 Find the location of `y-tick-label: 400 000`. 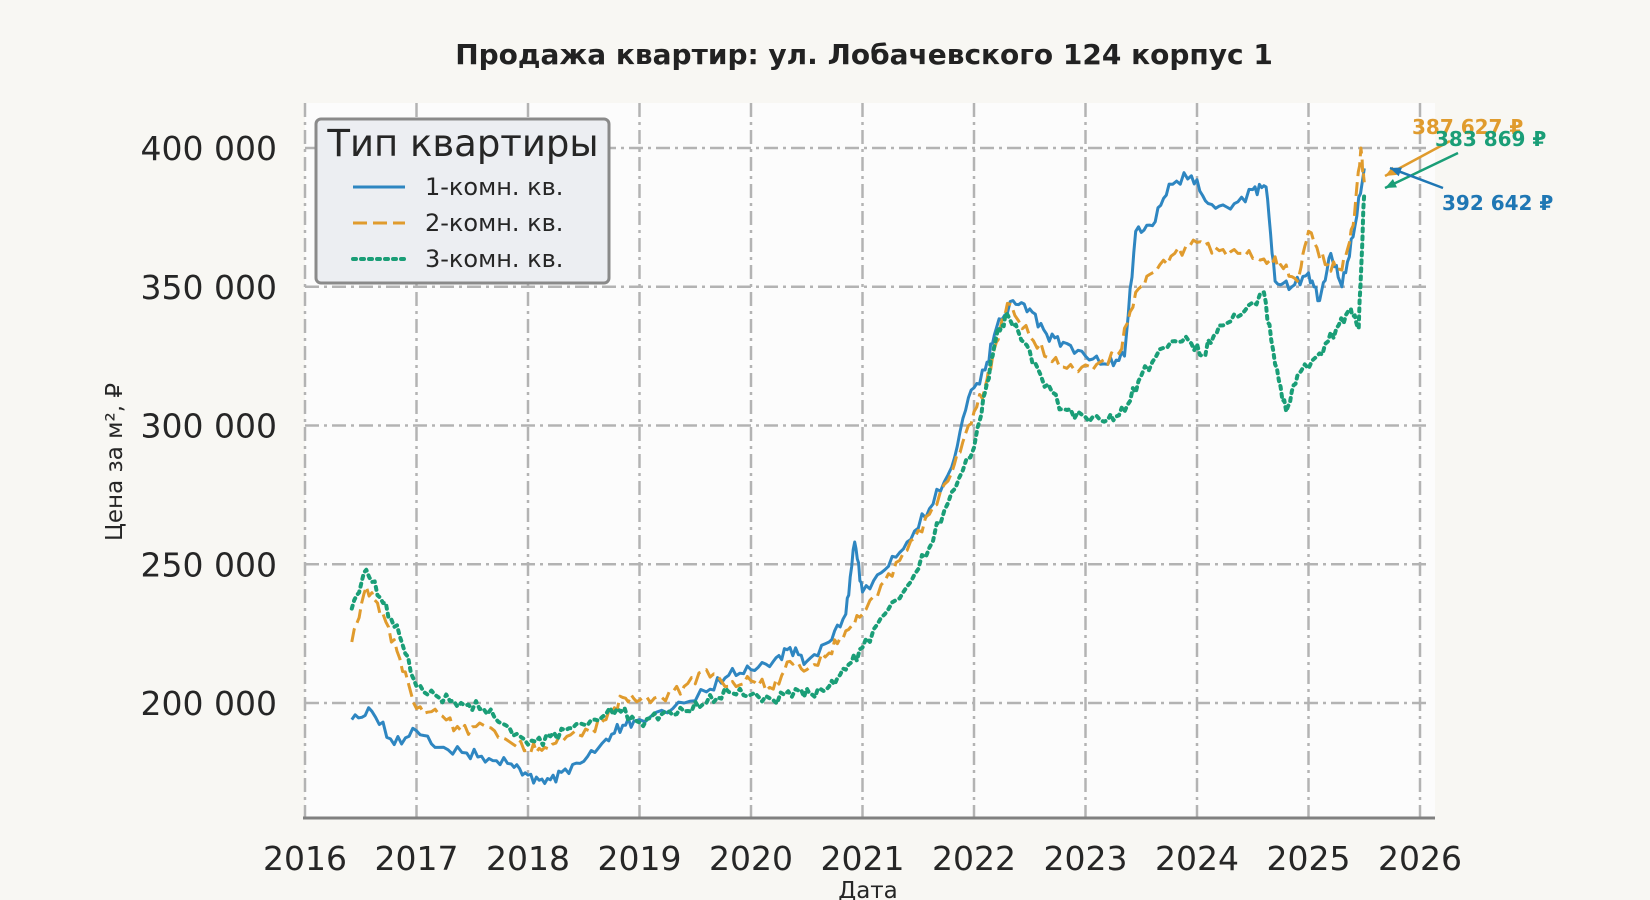

y-tick-label: 400 000 is located at coordinates (209, 148).